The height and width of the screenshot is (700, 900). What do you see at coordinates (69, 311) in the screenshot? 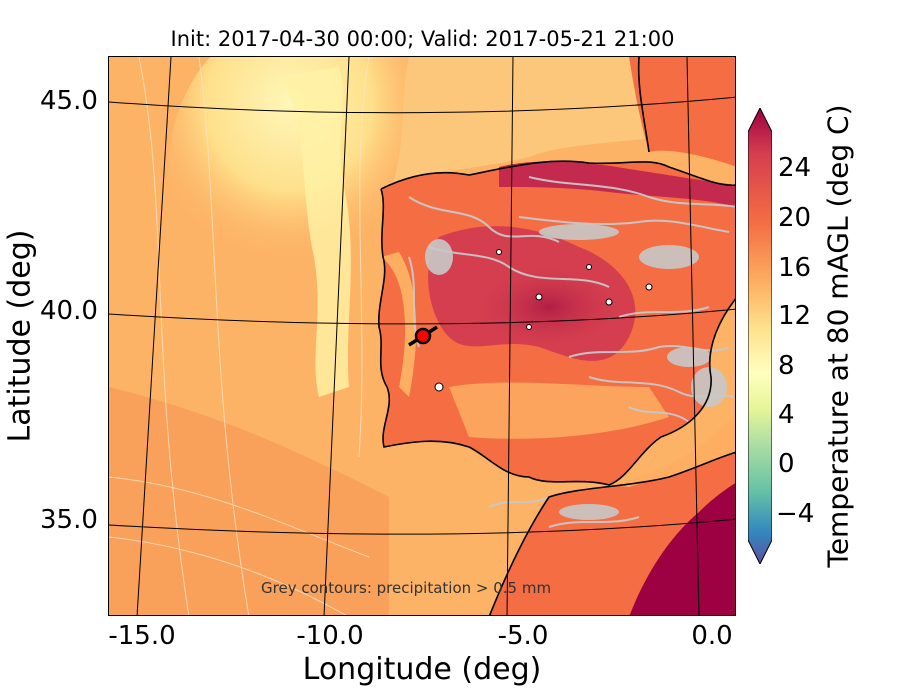
I see `ytick-40: 40.0` at bounding box center [69, 311].